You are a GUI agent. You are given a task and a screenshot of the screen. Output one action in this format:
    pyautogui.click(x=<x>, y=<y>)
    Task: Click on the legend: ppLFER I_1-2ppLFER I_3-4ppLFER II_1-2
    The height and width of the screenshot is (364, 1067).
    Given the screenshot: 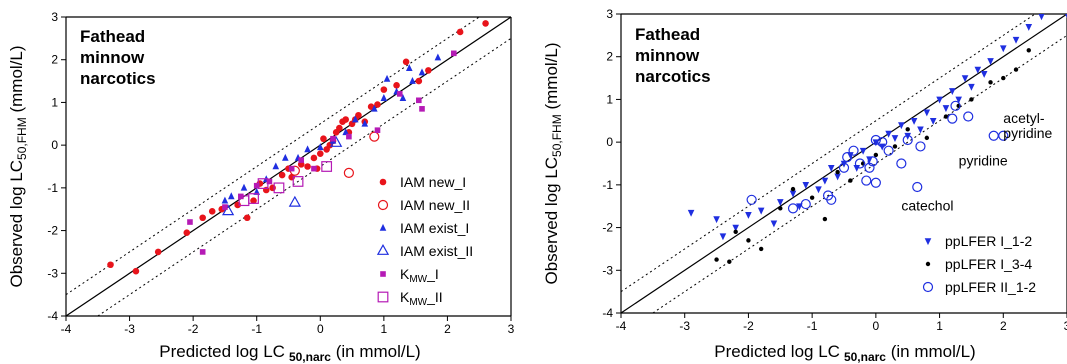 What is the action you would take?
    pyautogui.click(x=980, y=264)
    